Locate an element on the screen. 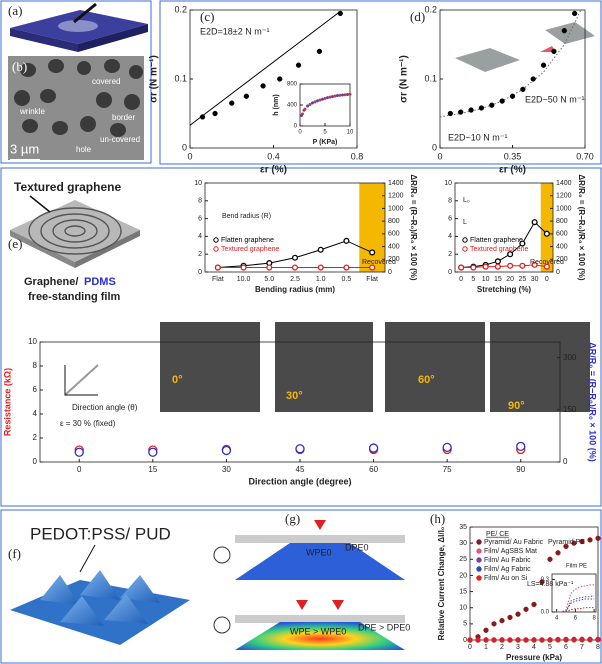 This screenshot has width=602, height=664. y-axis-label: h (nm) is located at coordinates (276, 104).